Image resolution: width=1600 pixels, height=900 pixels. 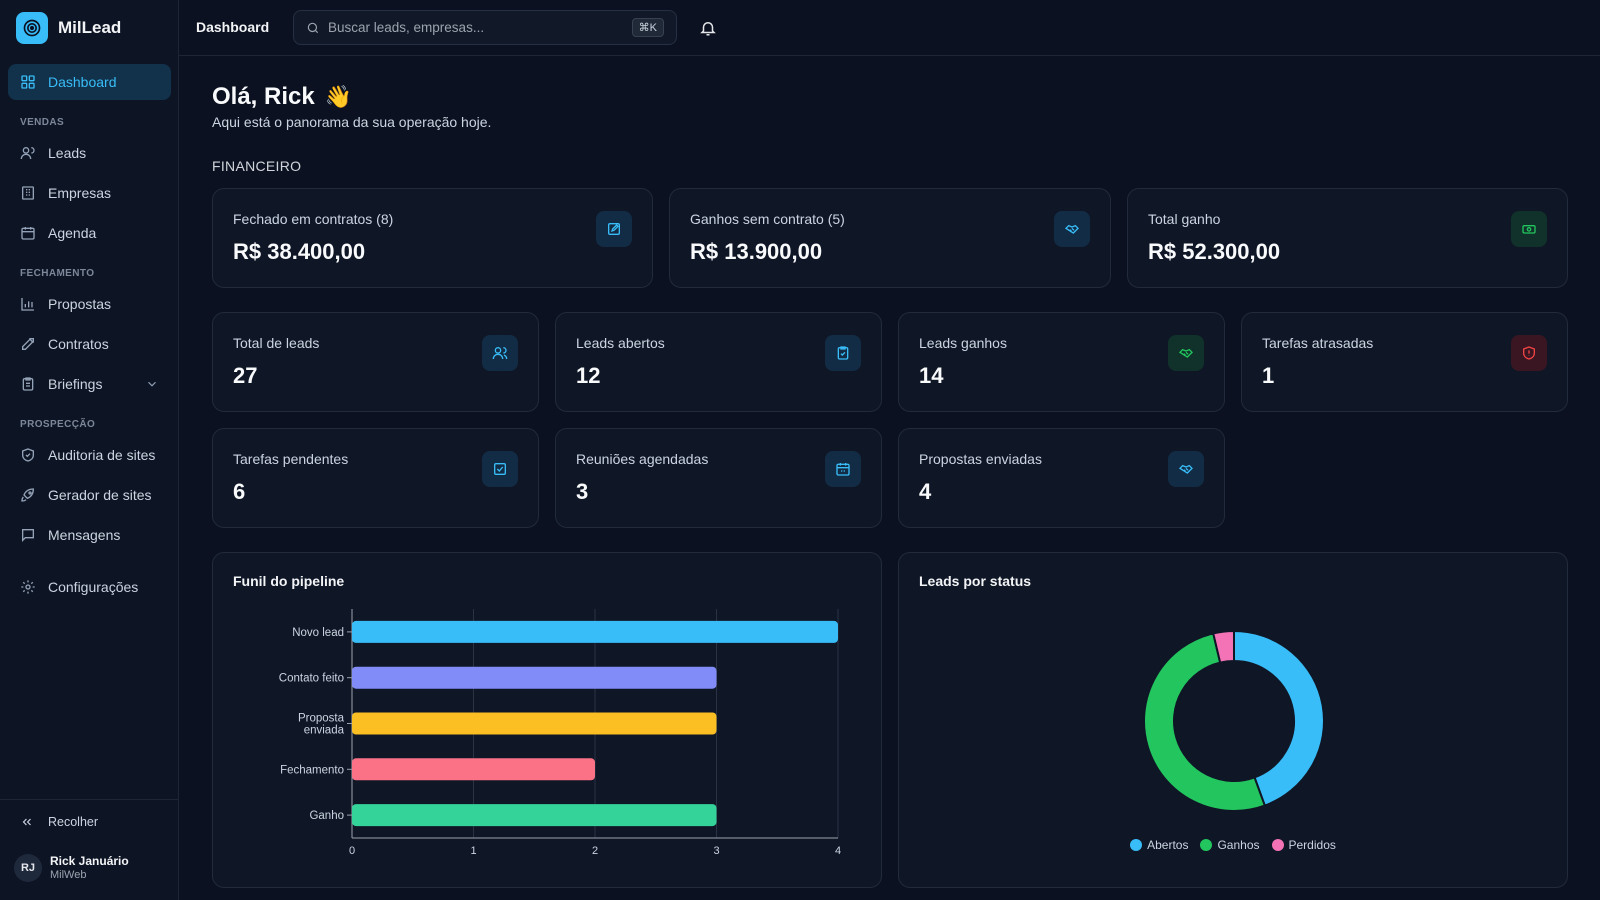 What do you see at coordinates (1347, 238) in the screenshot?
I see `finance-card-total: Total ganho R$ 52.300,00` at bounding box center [1347, 238].